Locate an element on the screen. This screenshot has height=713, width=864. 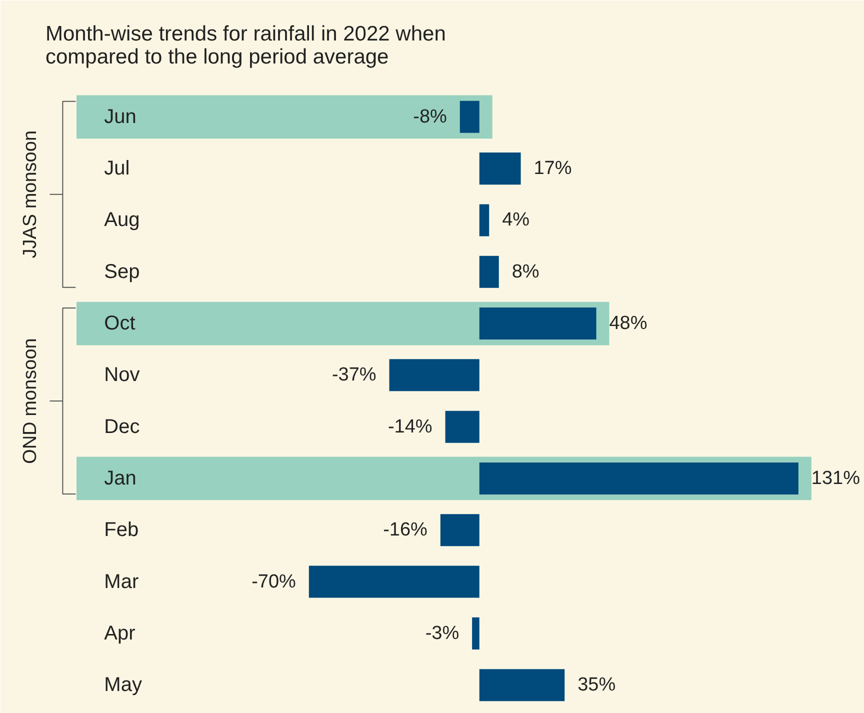
y-tick-label: Nov is located at coordinates (122, 375).